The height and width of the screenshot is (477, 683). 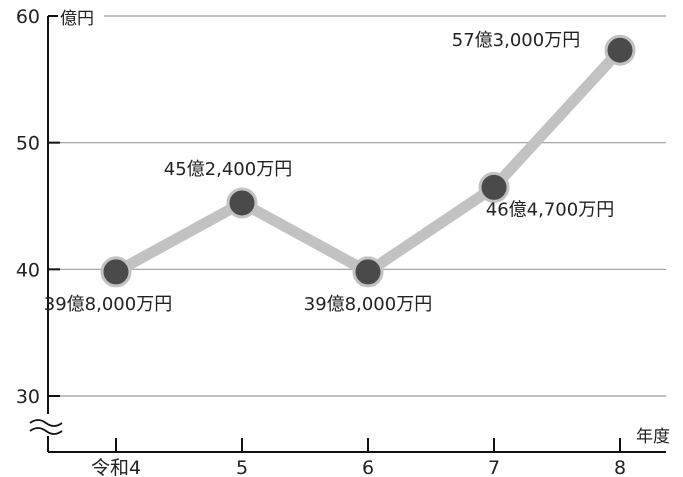 What do you see at coordinates (49, 425) in the screenshot?
I see `axis-break-mark` at bounding box center [49, 425].